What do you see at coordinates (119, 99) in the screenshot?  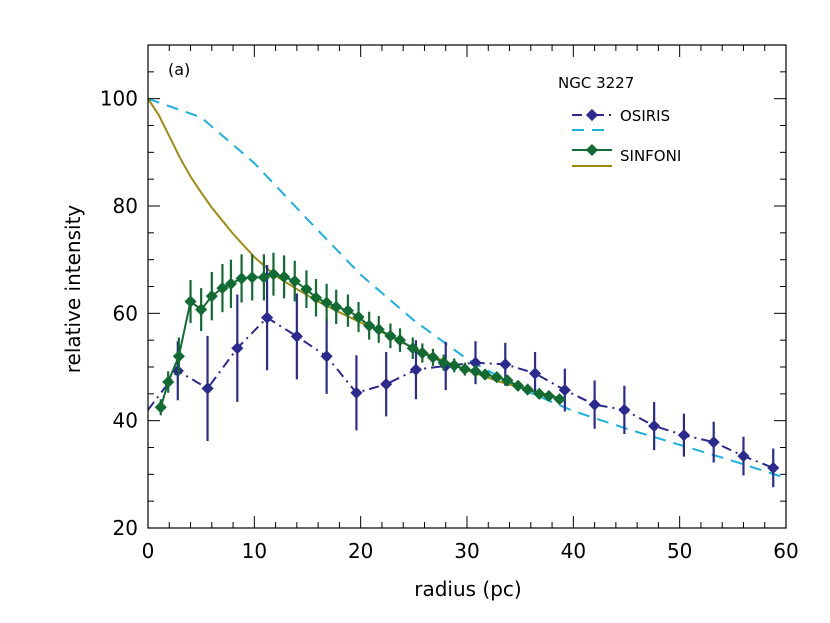 I see `y-tick-label: 100` at bounding box center [119, 99].